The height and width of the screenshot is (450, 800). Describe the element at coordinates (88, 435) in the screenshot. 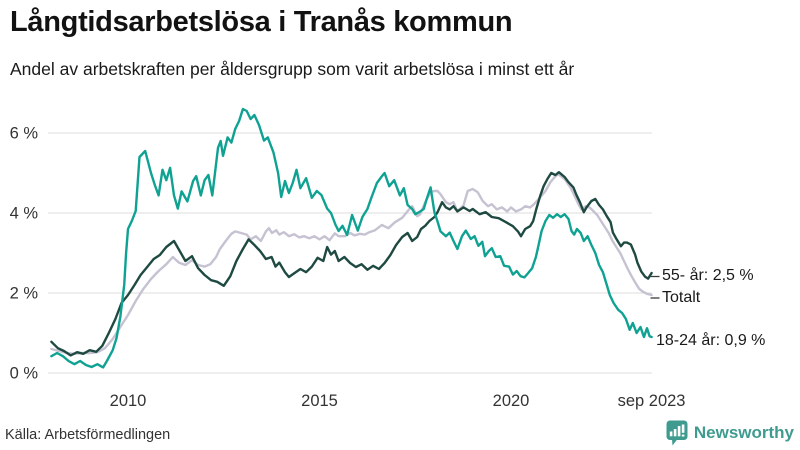

I see `source-note: Källa: Arbetsförmedlingen` at that location.